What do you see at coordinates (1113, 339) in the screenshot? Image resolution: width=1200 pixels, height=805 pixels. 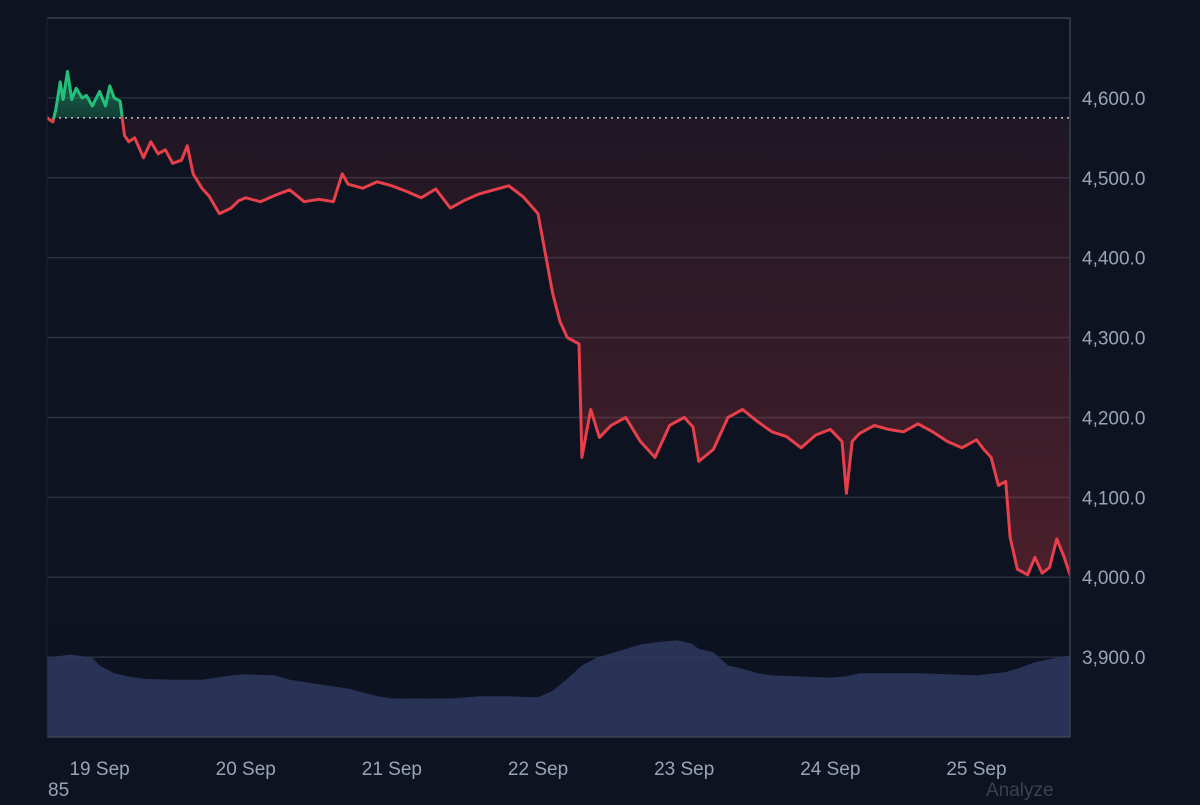 I see `y-tick-label: 4,300.0` at bounding box center [1113, 339].